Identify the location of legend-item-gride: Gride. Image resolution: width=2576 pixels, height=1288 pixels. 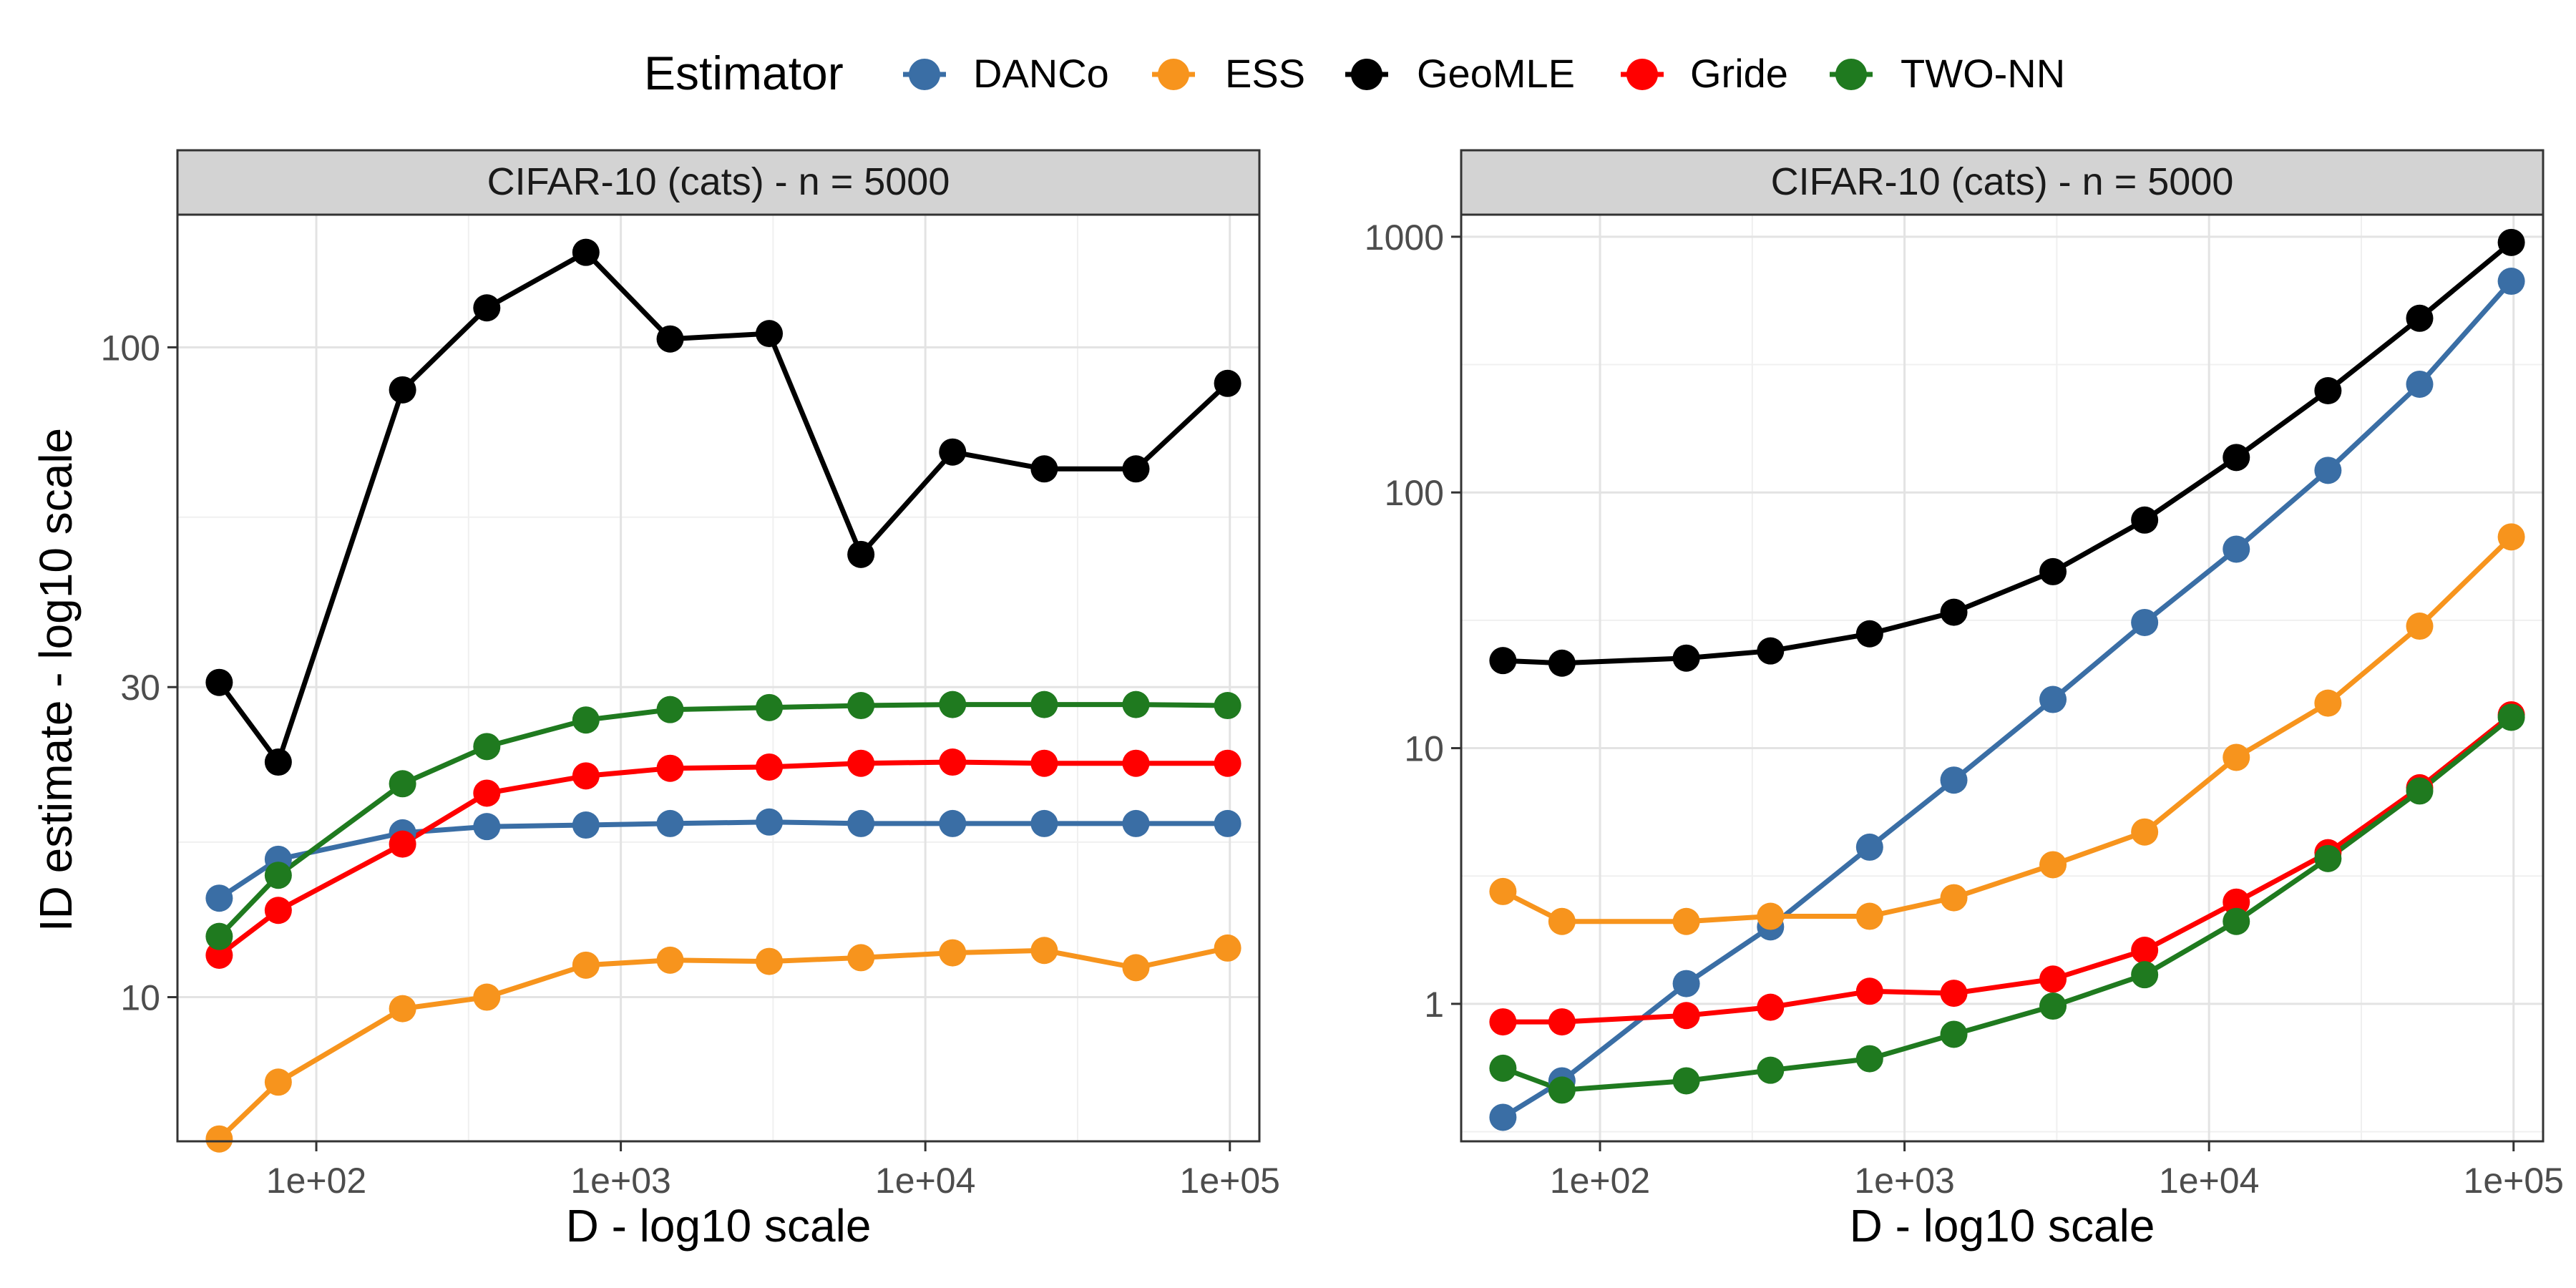
(1704, 73).